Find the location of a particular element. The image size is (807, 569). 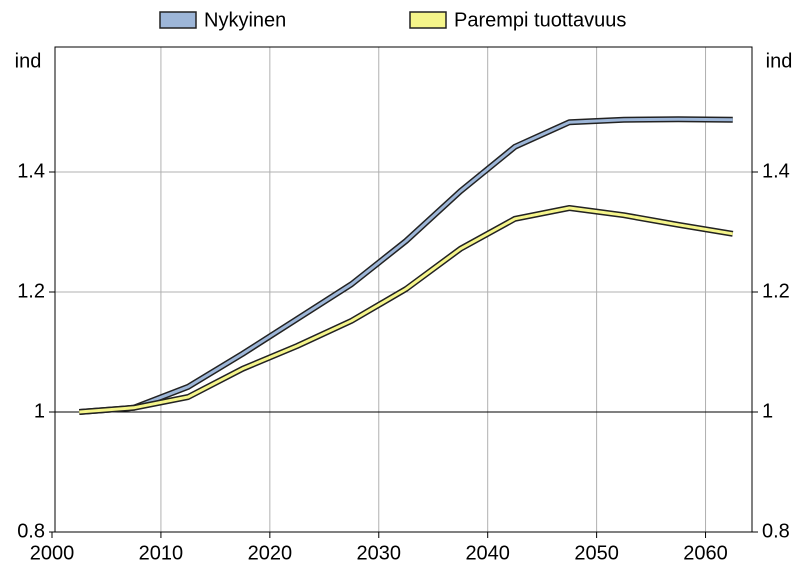

x-tick-label: 2000 is located at coordinates (52, 553).